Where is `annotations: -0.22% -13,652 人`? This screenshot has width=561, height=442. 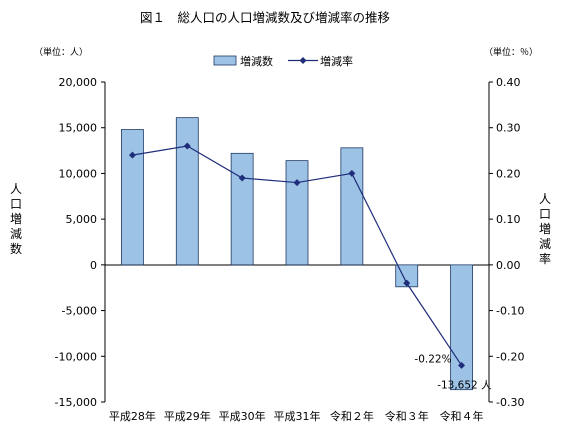
annotations: -0.22% -13,652 人 is located at coordinates (453, 372).